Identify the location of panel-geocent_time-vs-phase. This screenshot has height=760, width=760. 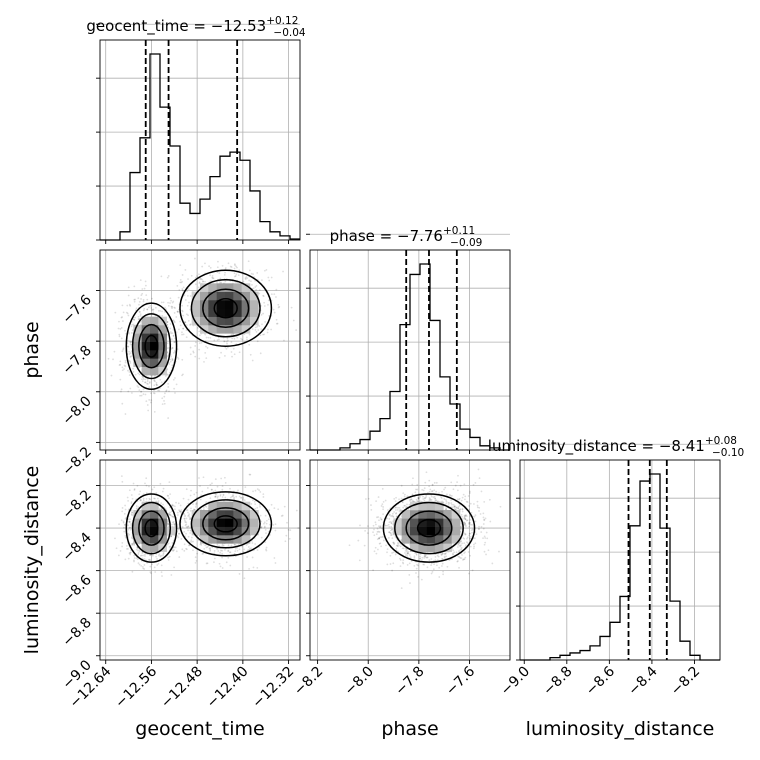
(200, 350).